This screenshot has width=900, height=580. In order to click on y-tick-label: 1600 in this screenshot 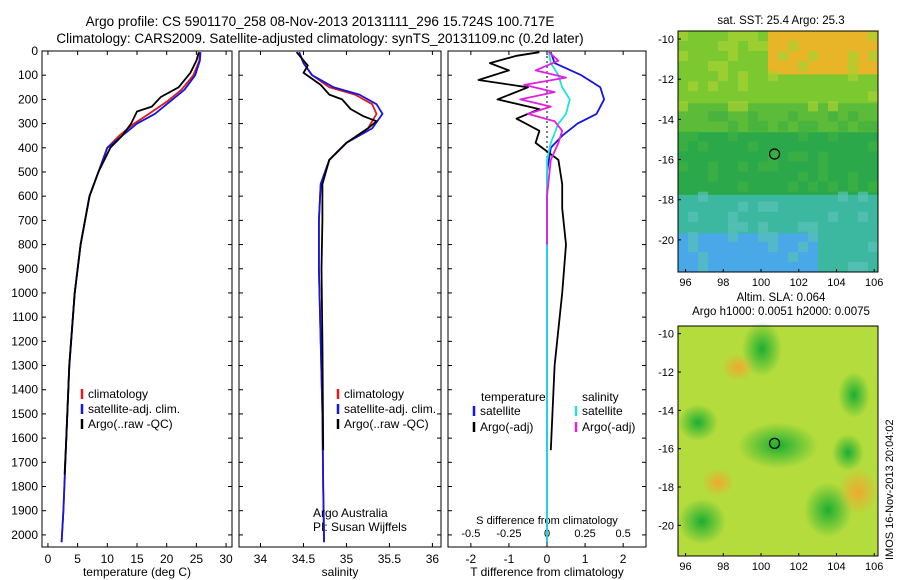, I will do `click(24, 438)`.